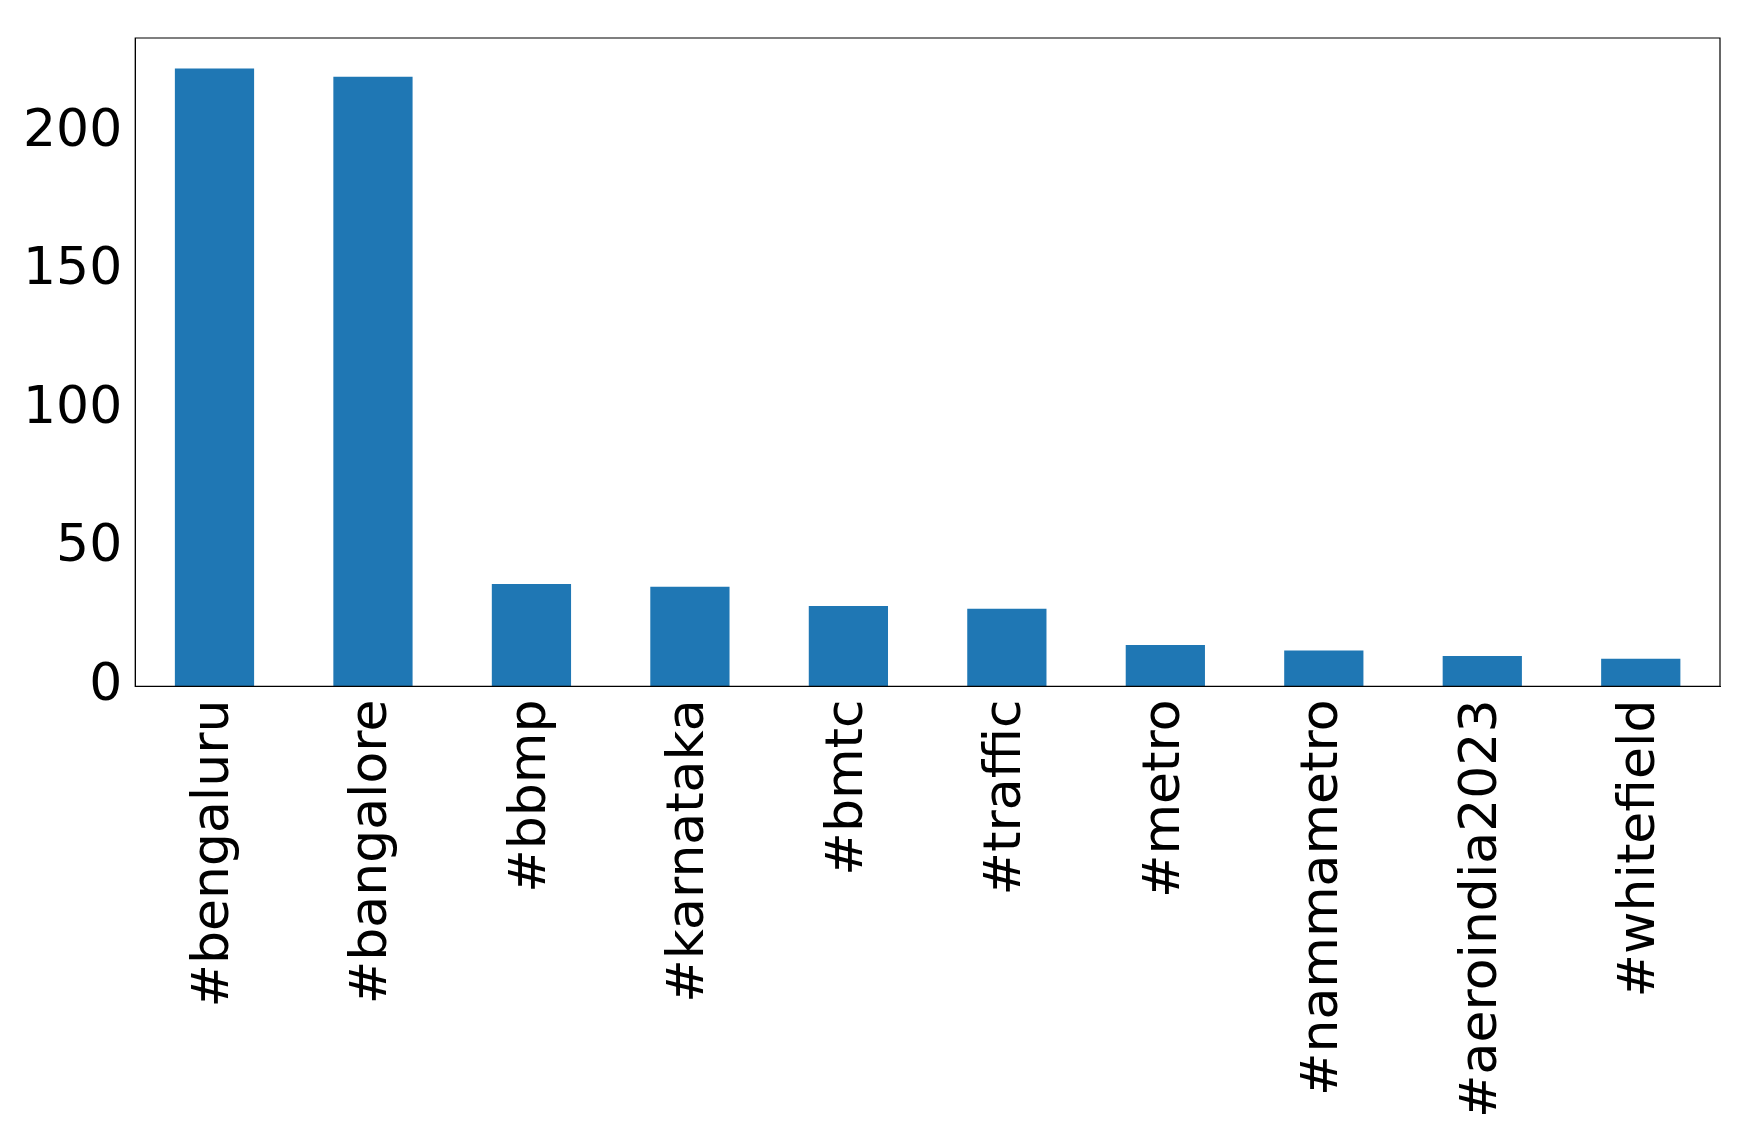 The image size is (1758, 1131). What do you see at coordinates (685, 851) in the screenshot?
I see `x-tick-label: #karnataka` at bounding box center [685, 851].